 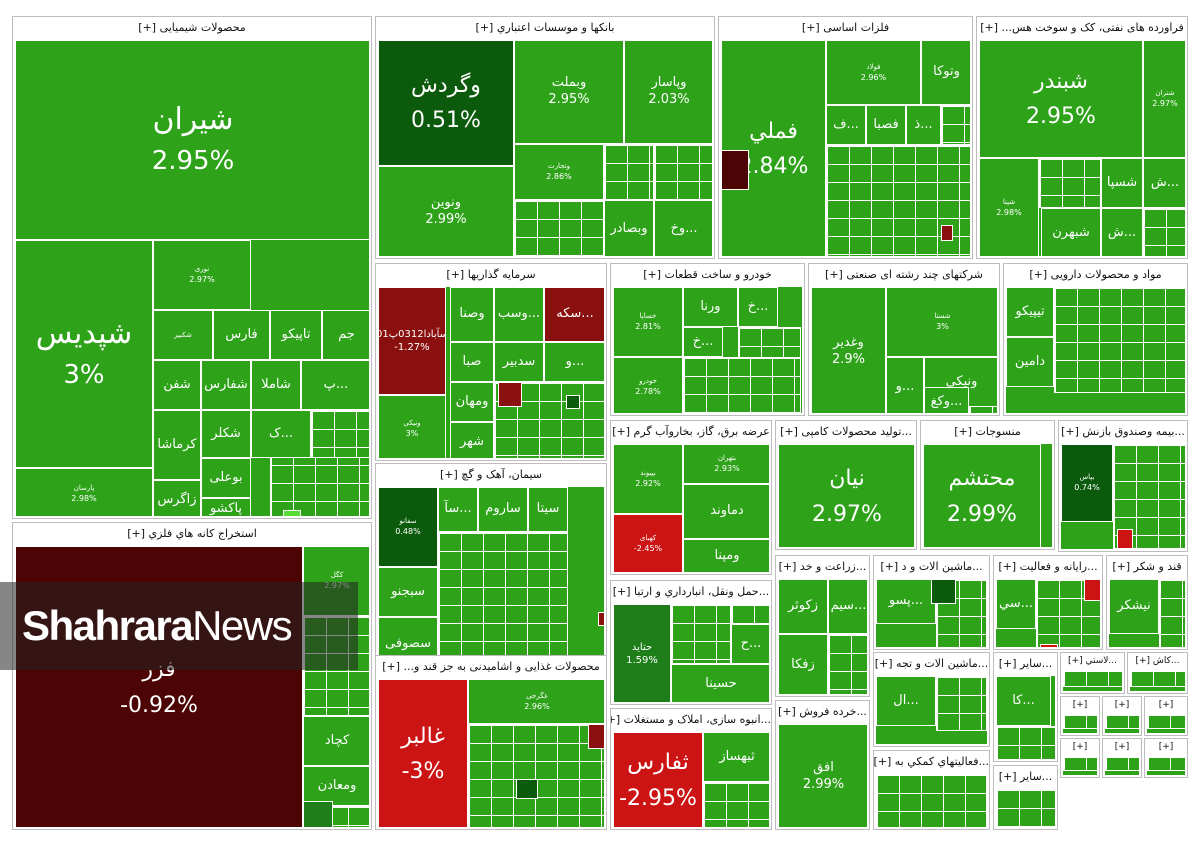 What do you see at coordinates (1147, 566) in the screenshot?
I see `sector-title: قند و شکر [+]` at bounding box center [1147, 566].